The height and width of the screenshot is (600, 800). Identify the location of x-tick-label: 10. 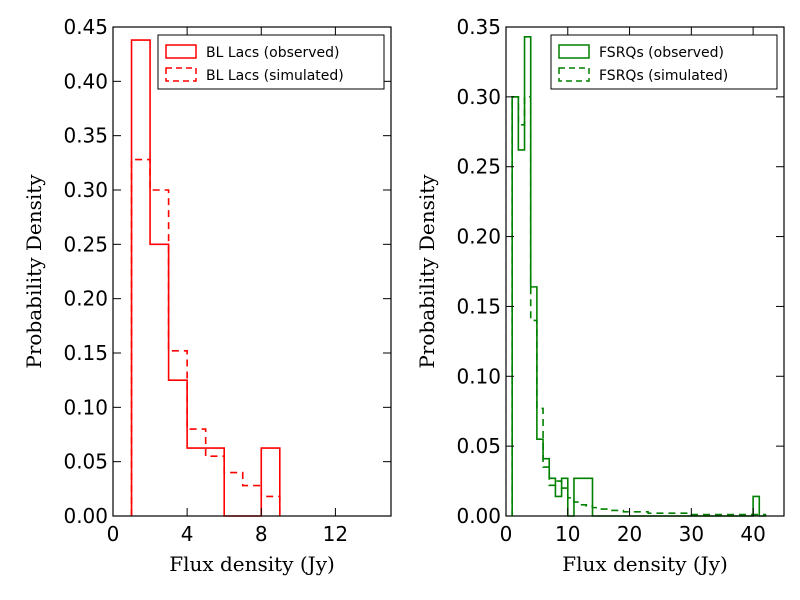
(567, 534).